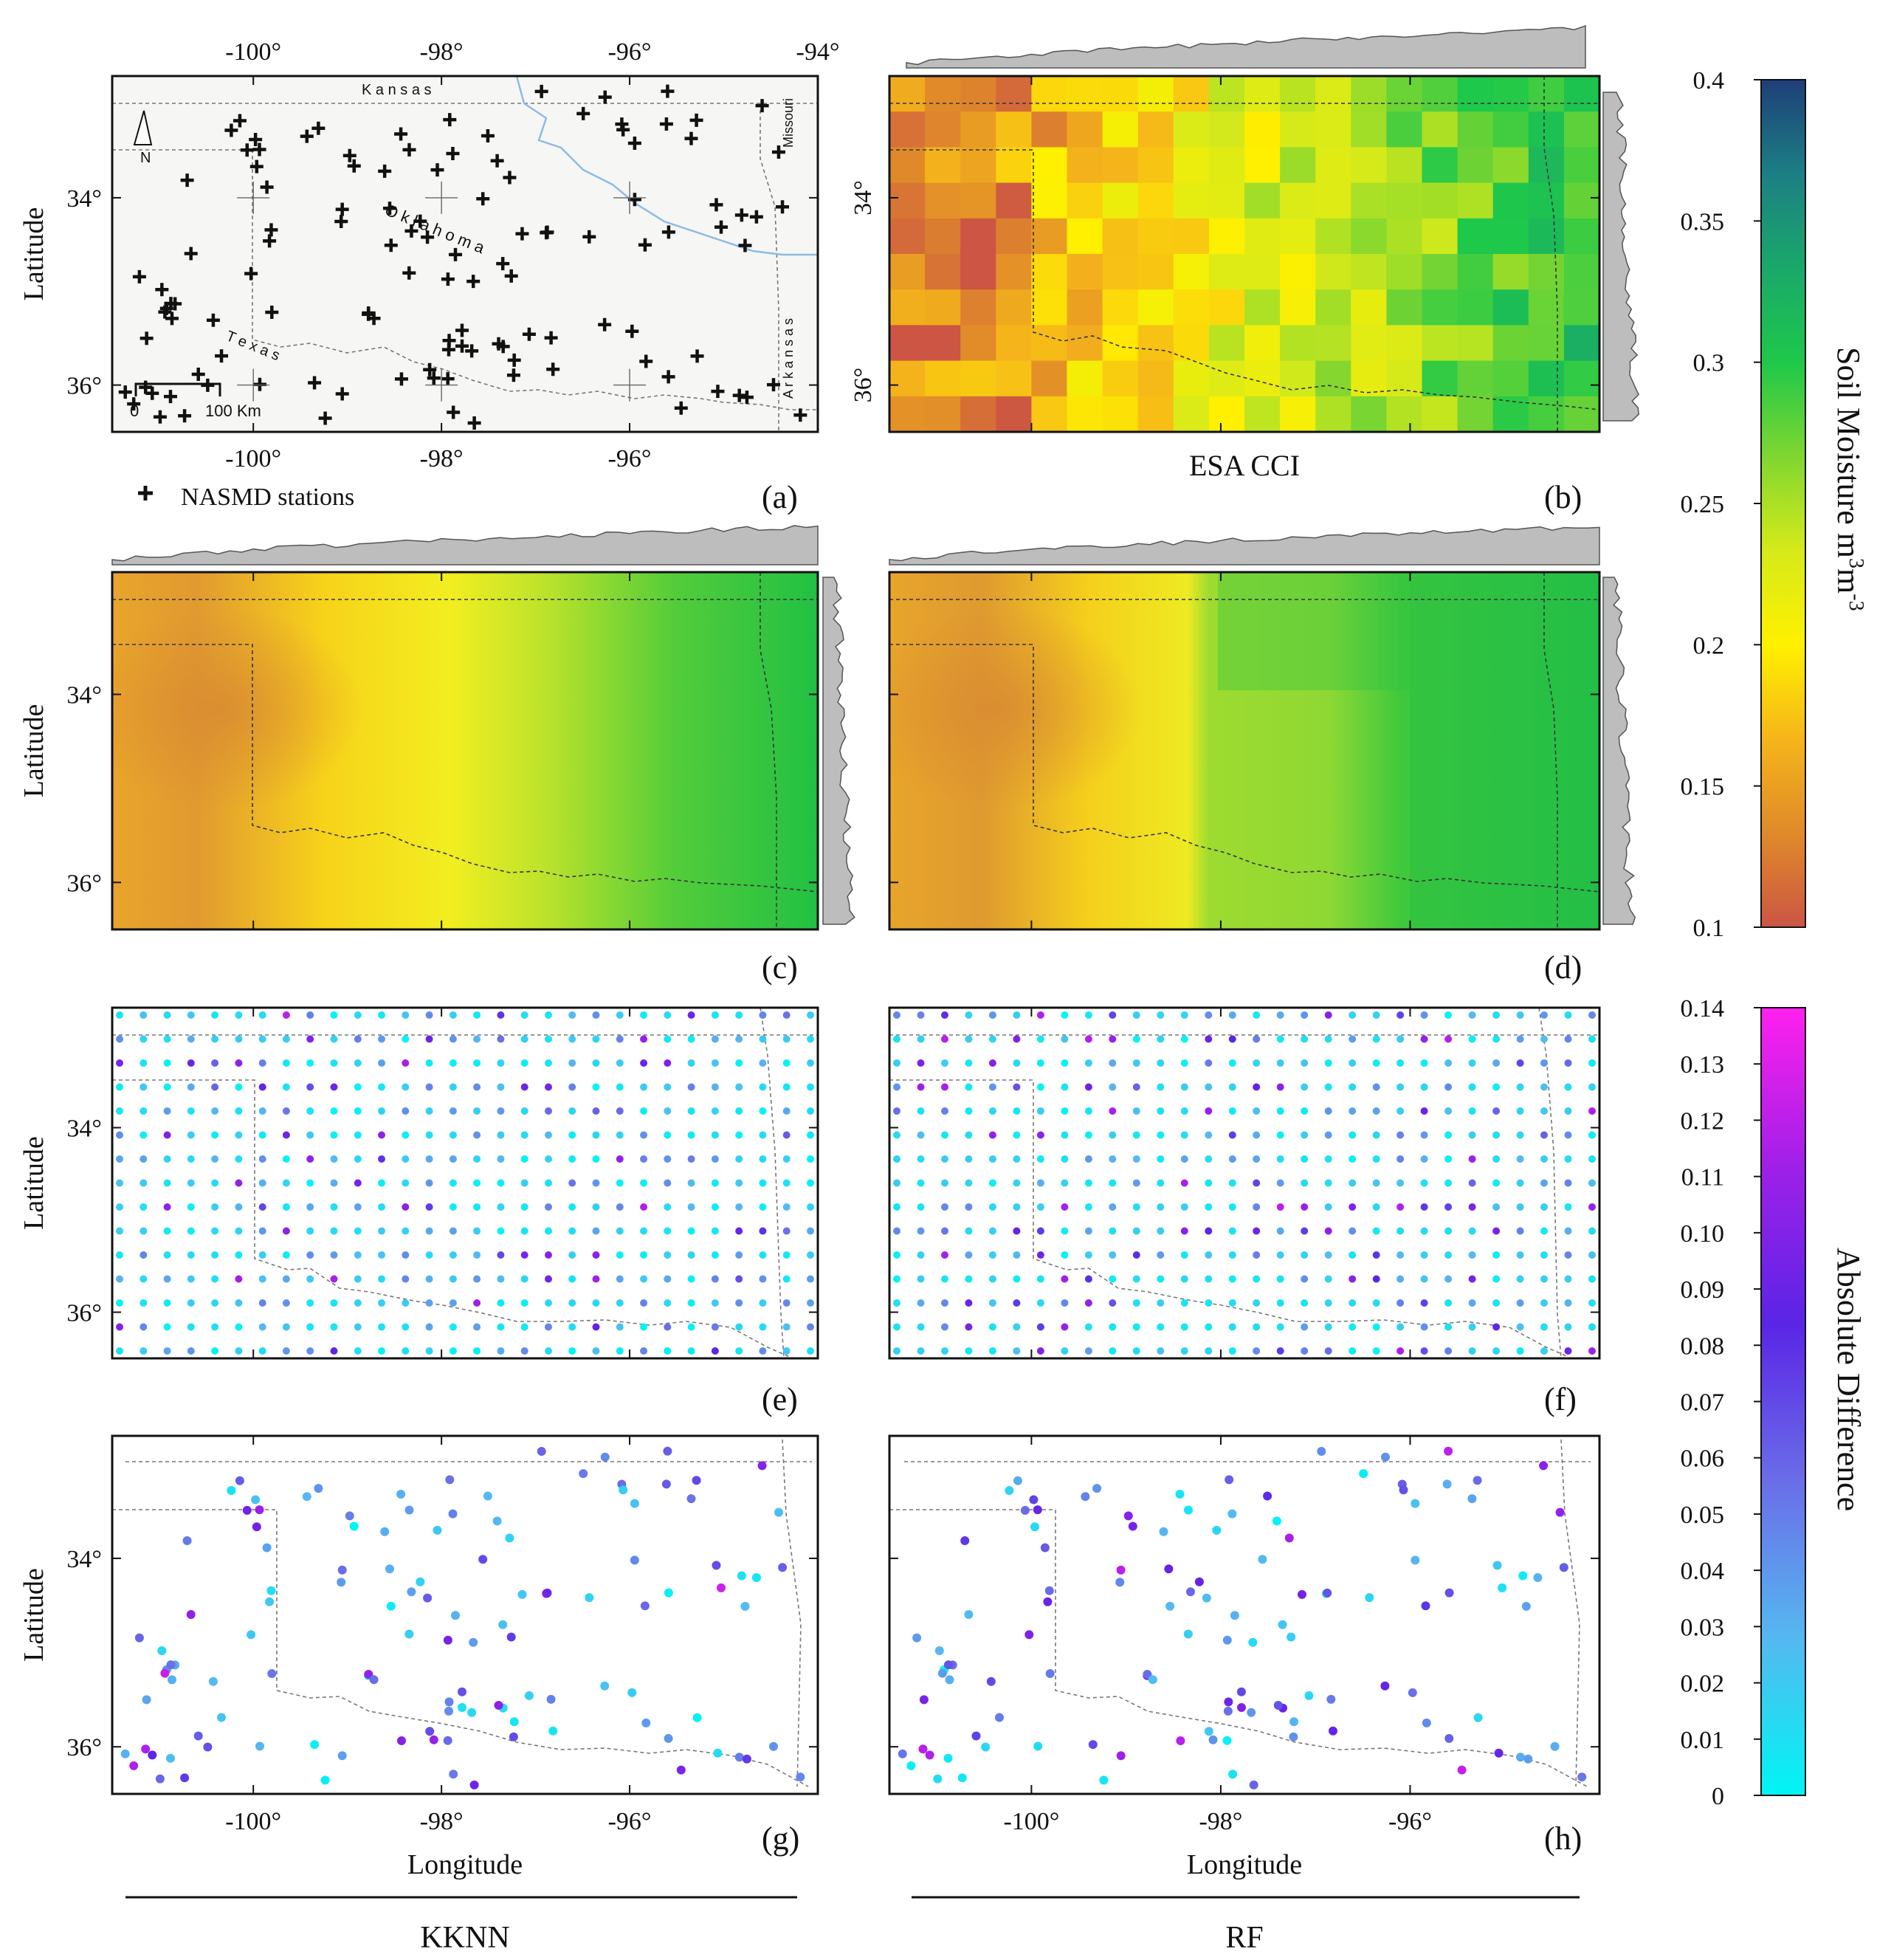 This screenshot has height=1960, width=1877. I want to click on lat-tick-label: 34°, so click(863, 198).